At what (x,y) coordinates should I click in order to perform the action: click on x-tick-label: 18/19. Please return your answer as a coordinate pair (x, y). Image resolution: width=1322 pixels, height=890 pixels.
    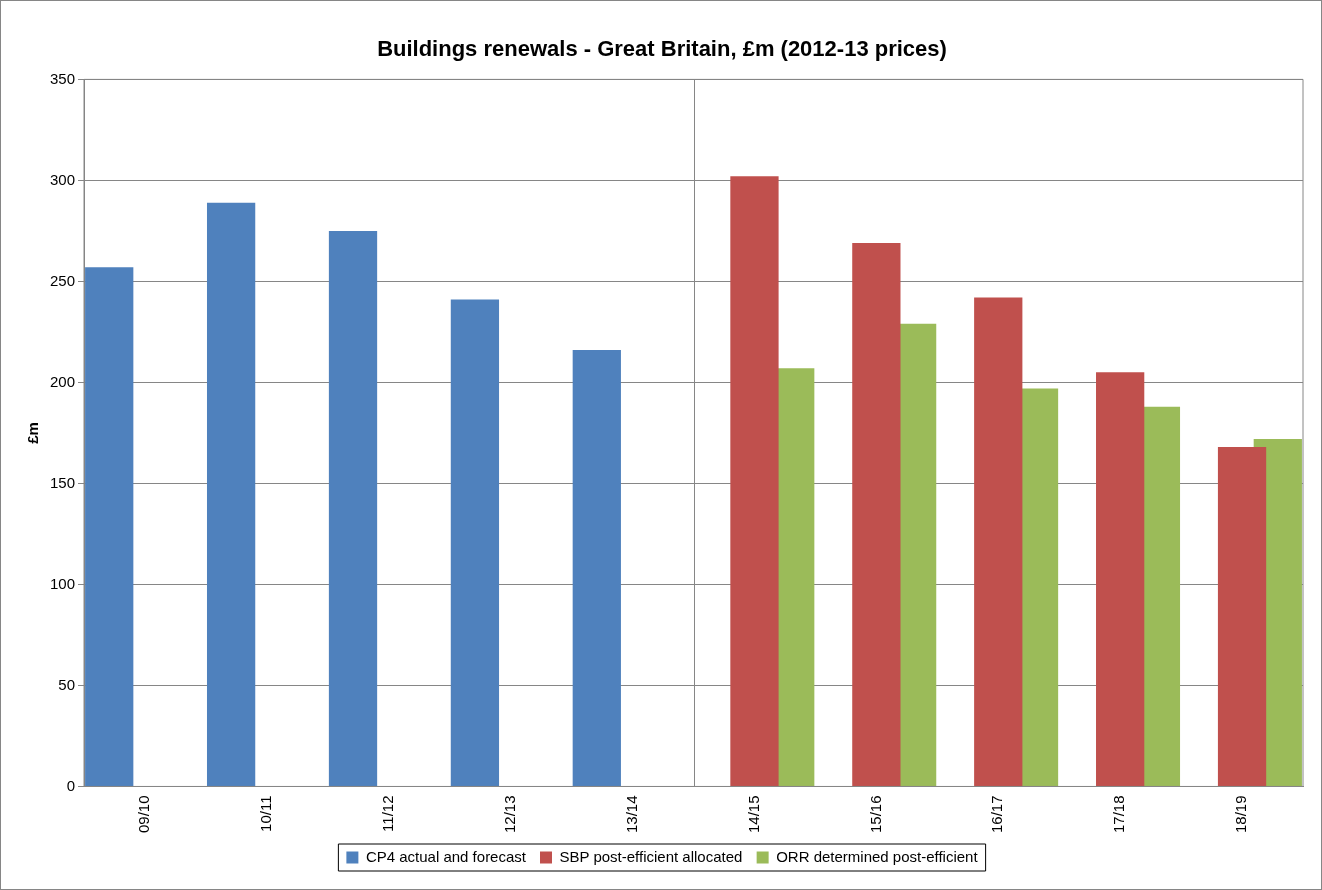
    Looking at the image, I should click on (1241, 814).